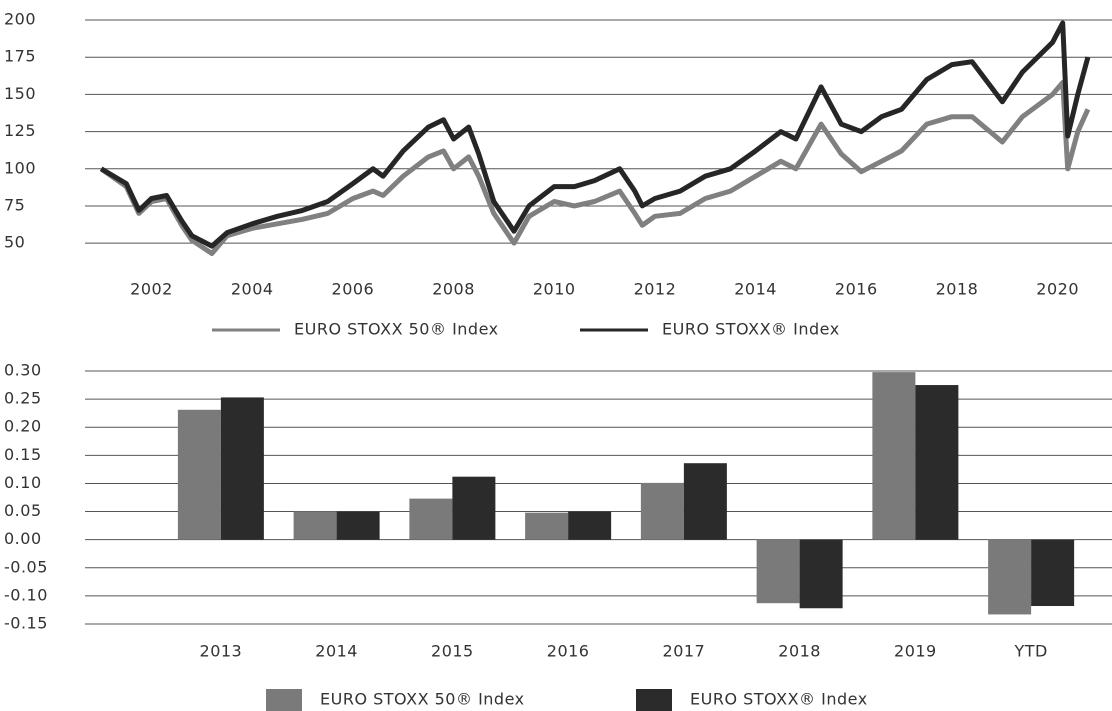 This screenshot has height=711, width=1112. What do you see at coordinates (252, 289) in the screenshot?
I see `x-tick-label: 2004` at bounding box center [252, 289].